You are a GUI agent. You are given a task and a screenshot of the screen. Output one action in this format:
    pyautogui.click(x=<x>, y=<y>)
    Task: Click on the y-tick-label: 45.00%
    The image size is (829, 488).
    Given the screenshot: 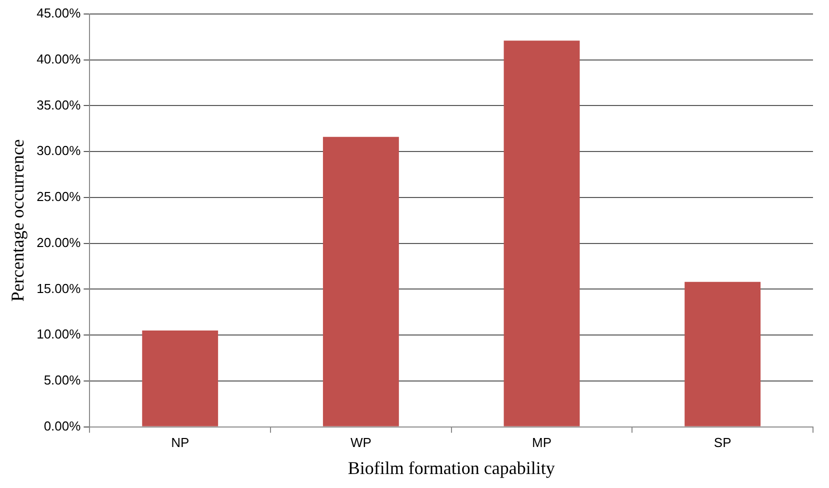 What is the action you would take?
    pyautogui.click(x=59, y=13)
    